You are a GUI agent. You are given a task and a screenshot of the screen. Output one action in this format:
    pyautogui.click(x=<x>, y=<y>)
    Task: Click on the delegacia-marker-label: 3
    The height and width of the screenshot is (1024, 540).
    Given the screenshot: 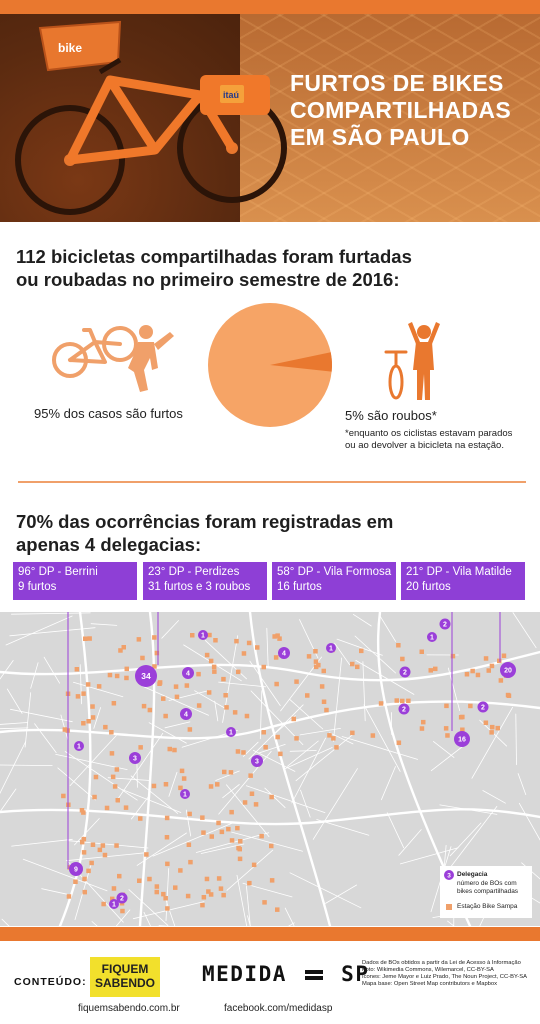 What is the action you would take?
    pyautogui.click(x=257, y=762)
    